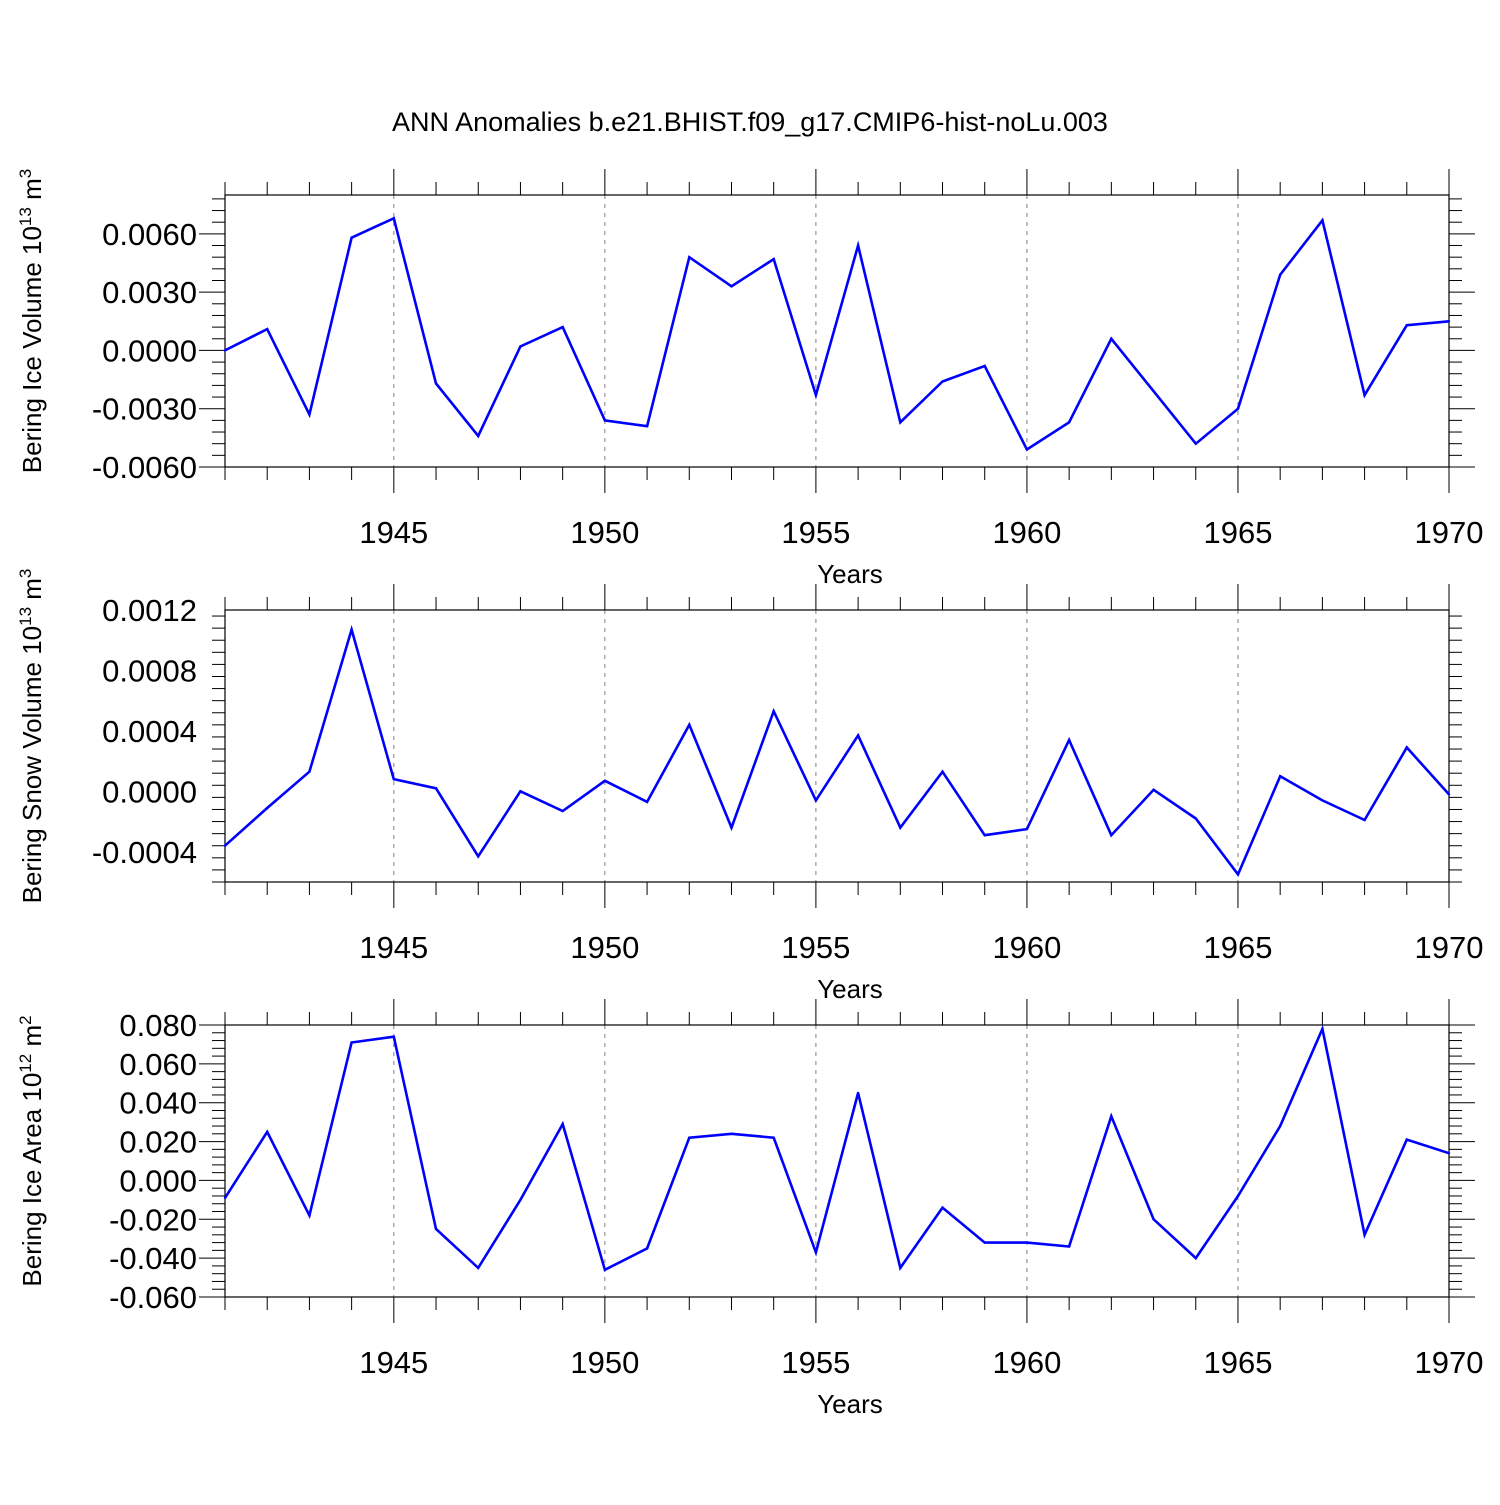 The height and width of the screenshot is (1505, 1500). I want to click on y-tick-label: 0.0008, so click(149, 670).